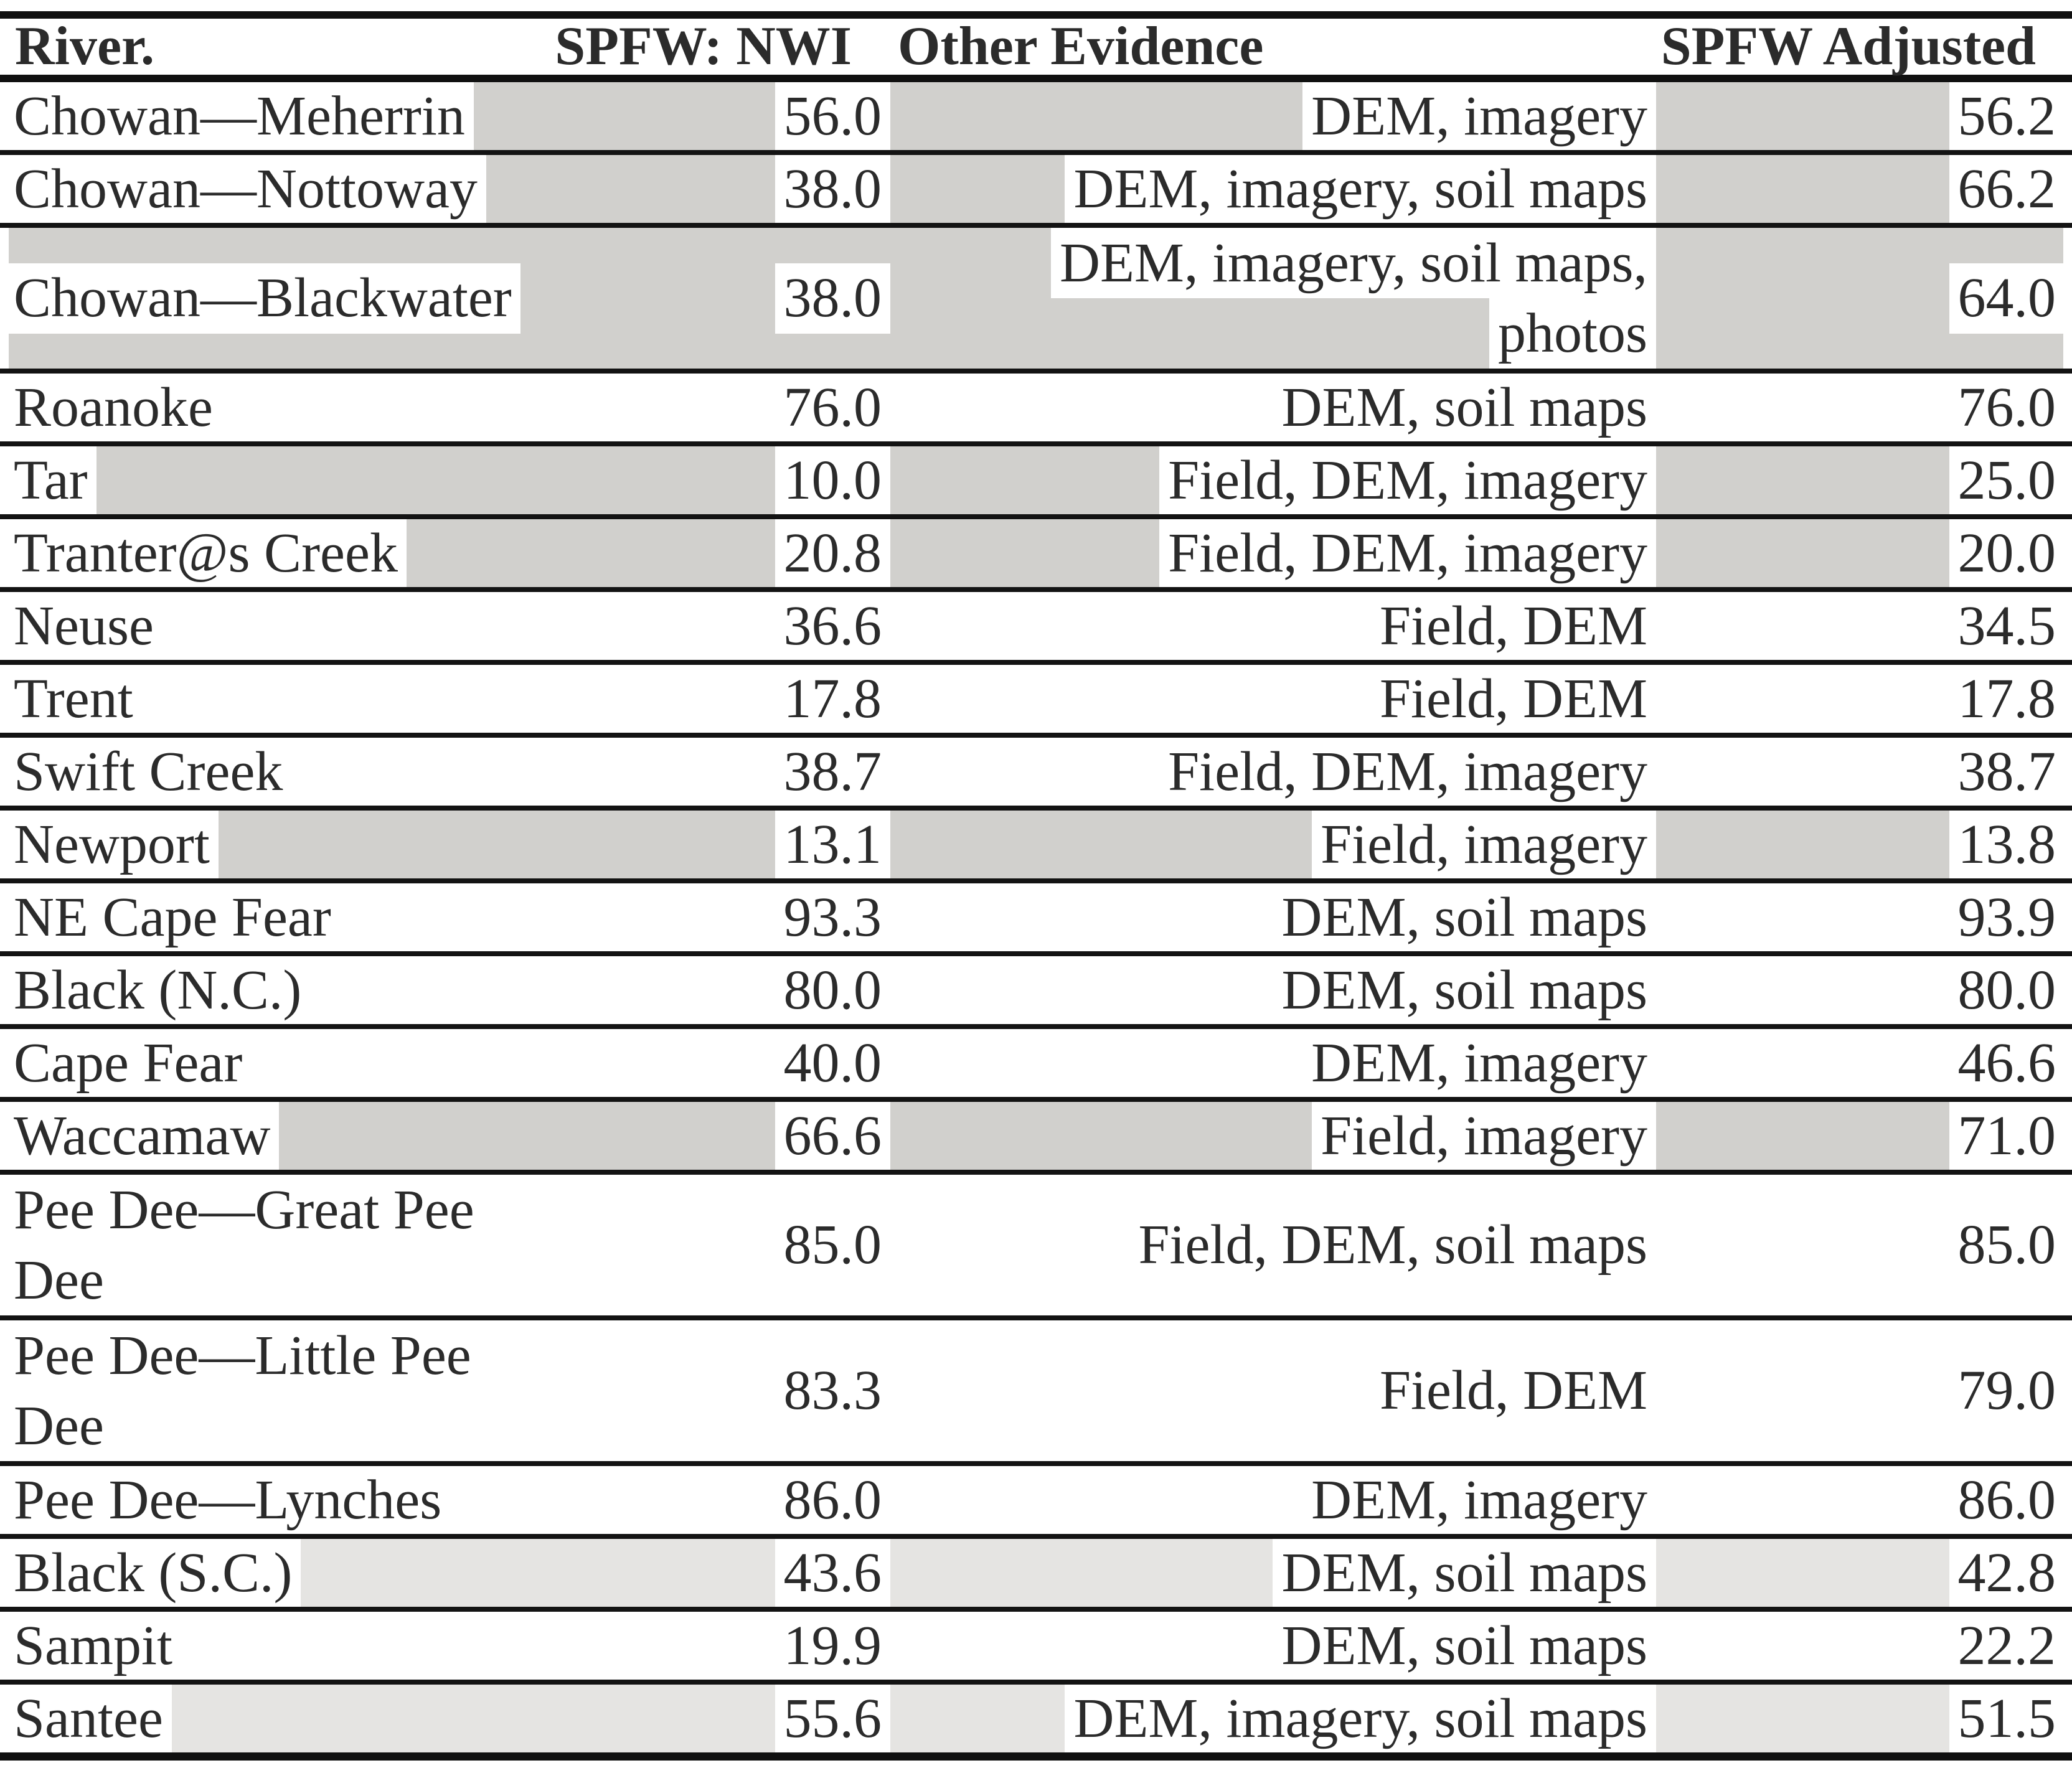  I want to click on nwi-cell-text: 56.0, so click(832, 116).